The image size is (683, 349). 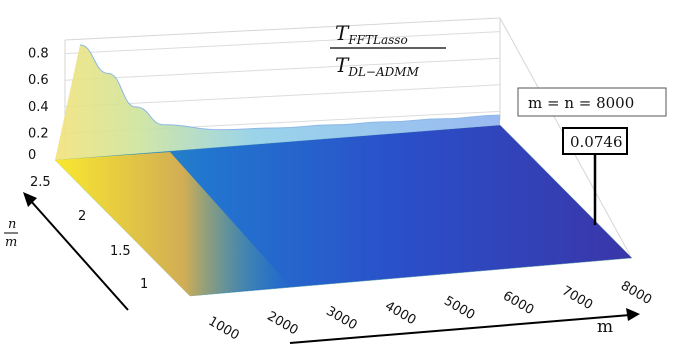 I want to click on y-axis: 1 1.5 2 2.5, so click(x=89, y=233).